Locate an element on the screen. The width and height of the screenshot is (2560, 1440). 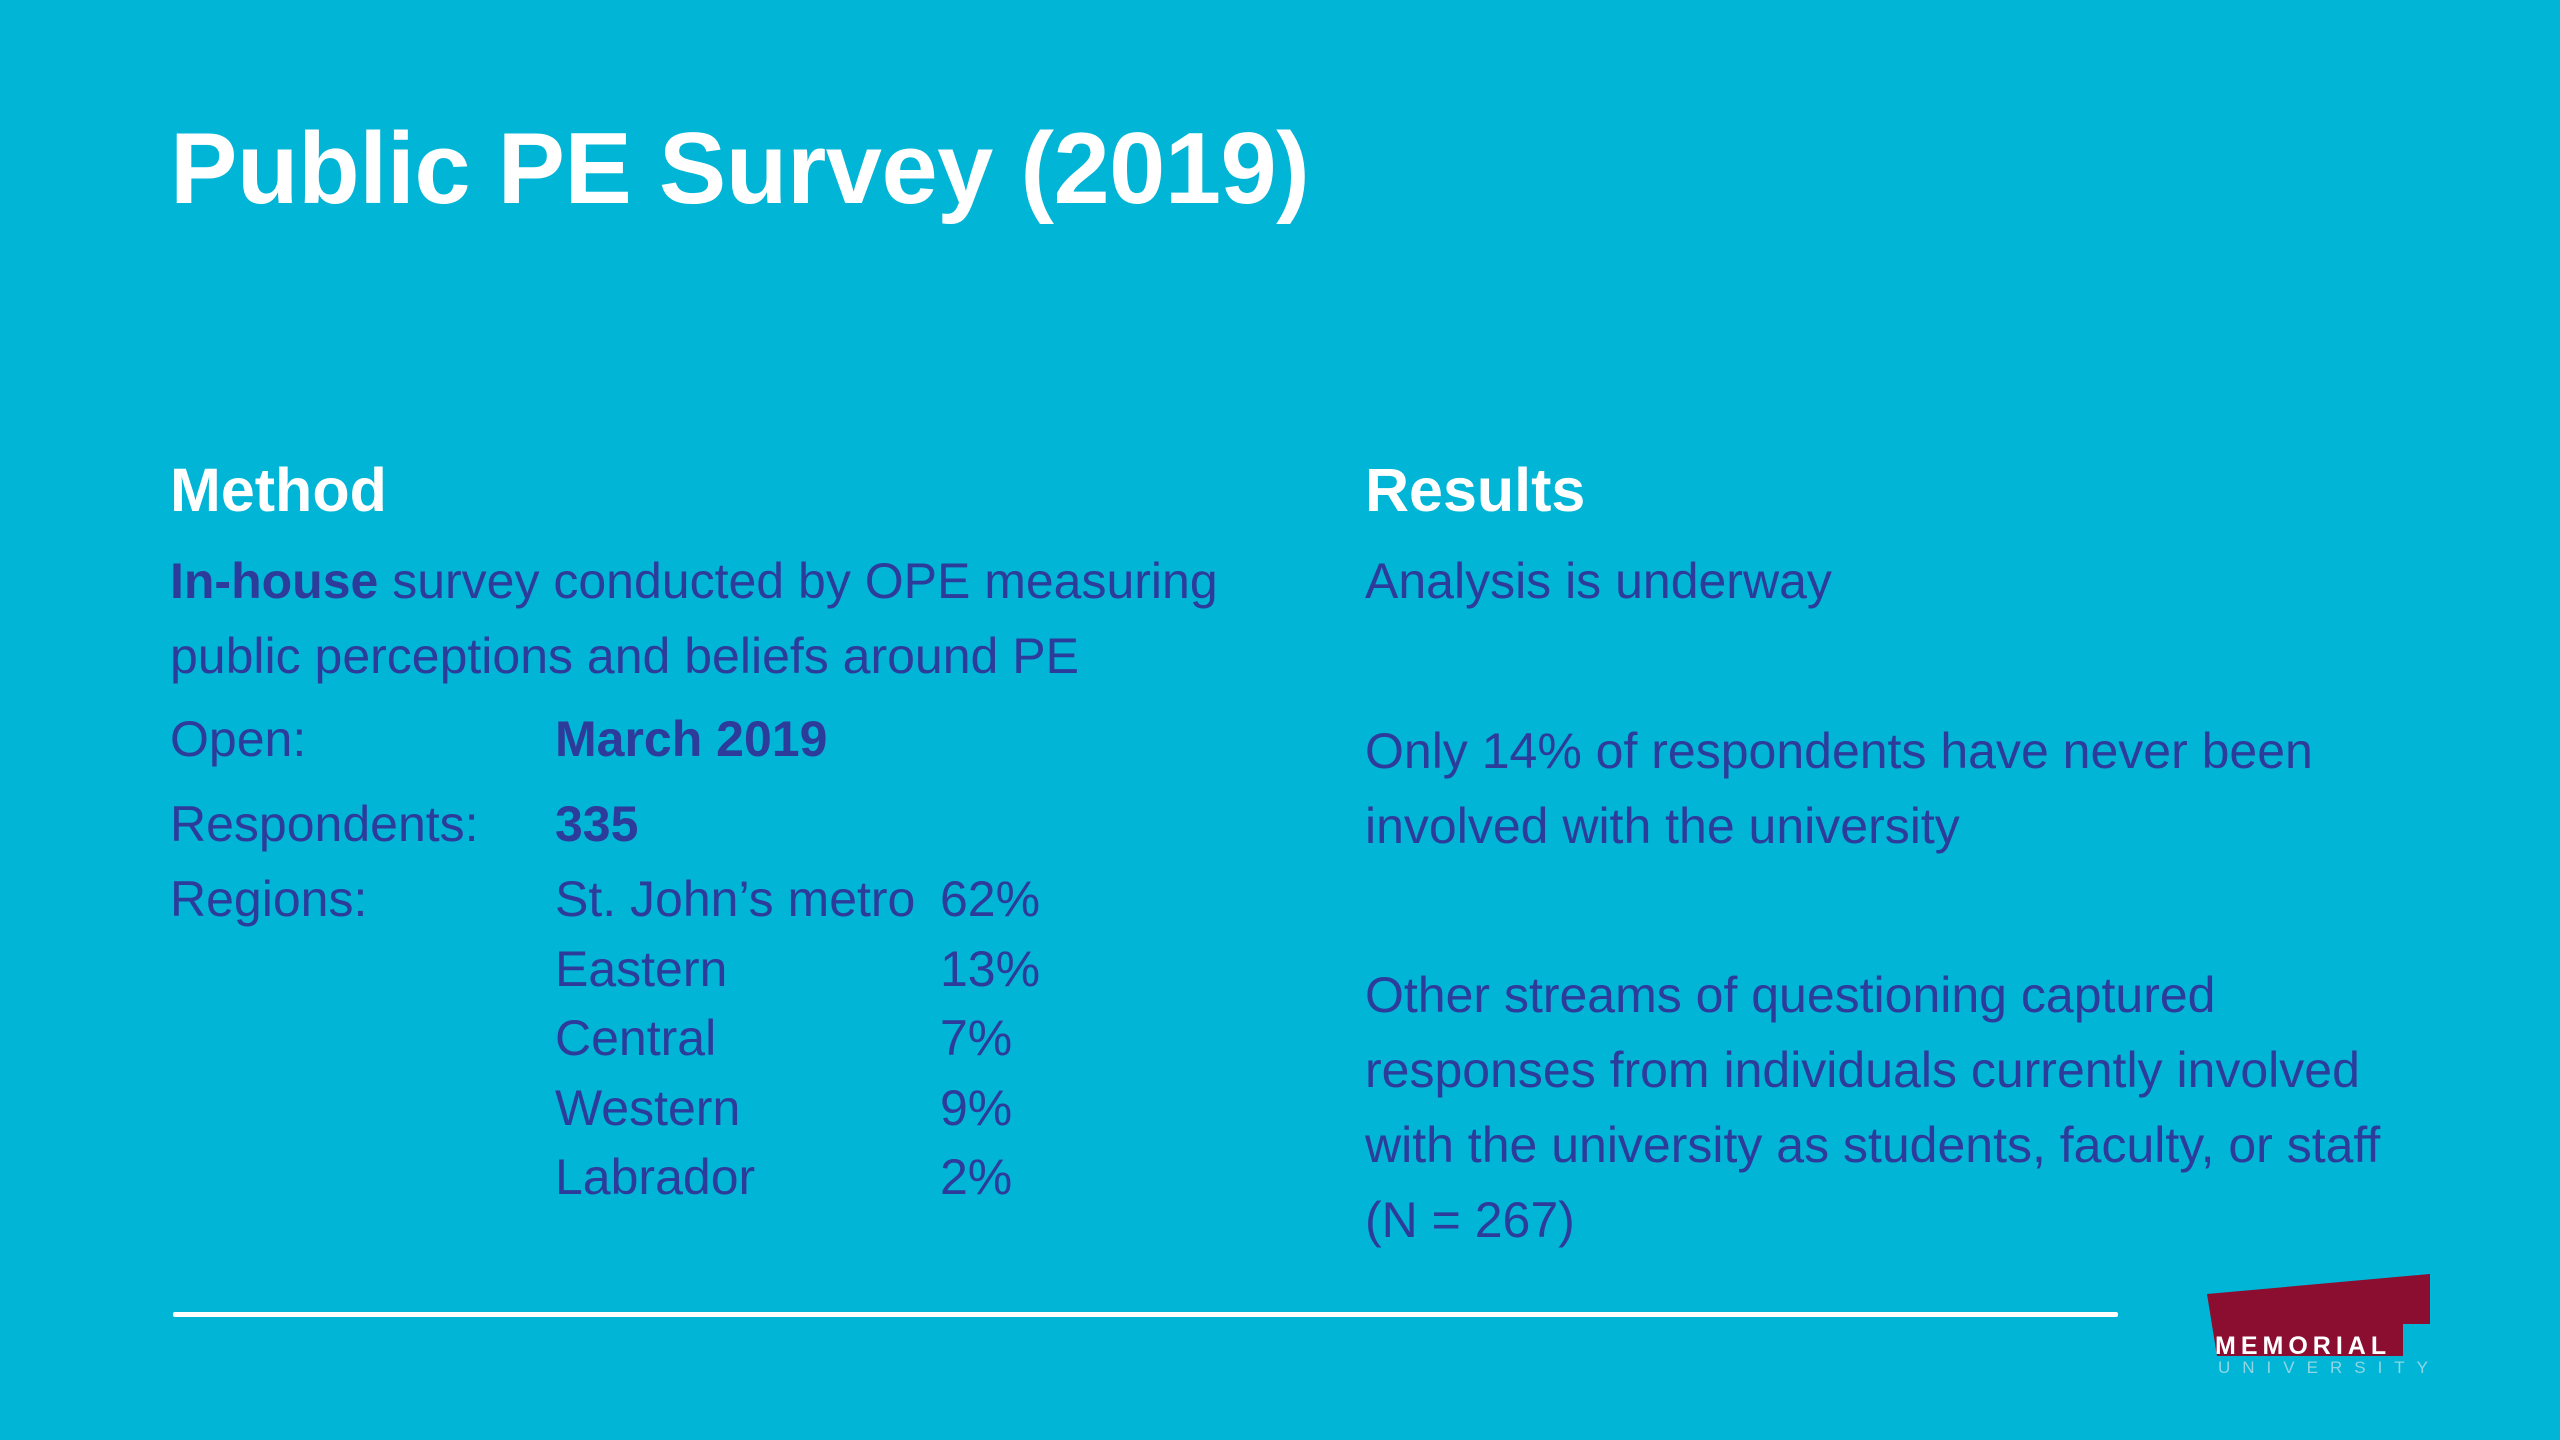
footer-divider is located at coordinates (1145, 1314).